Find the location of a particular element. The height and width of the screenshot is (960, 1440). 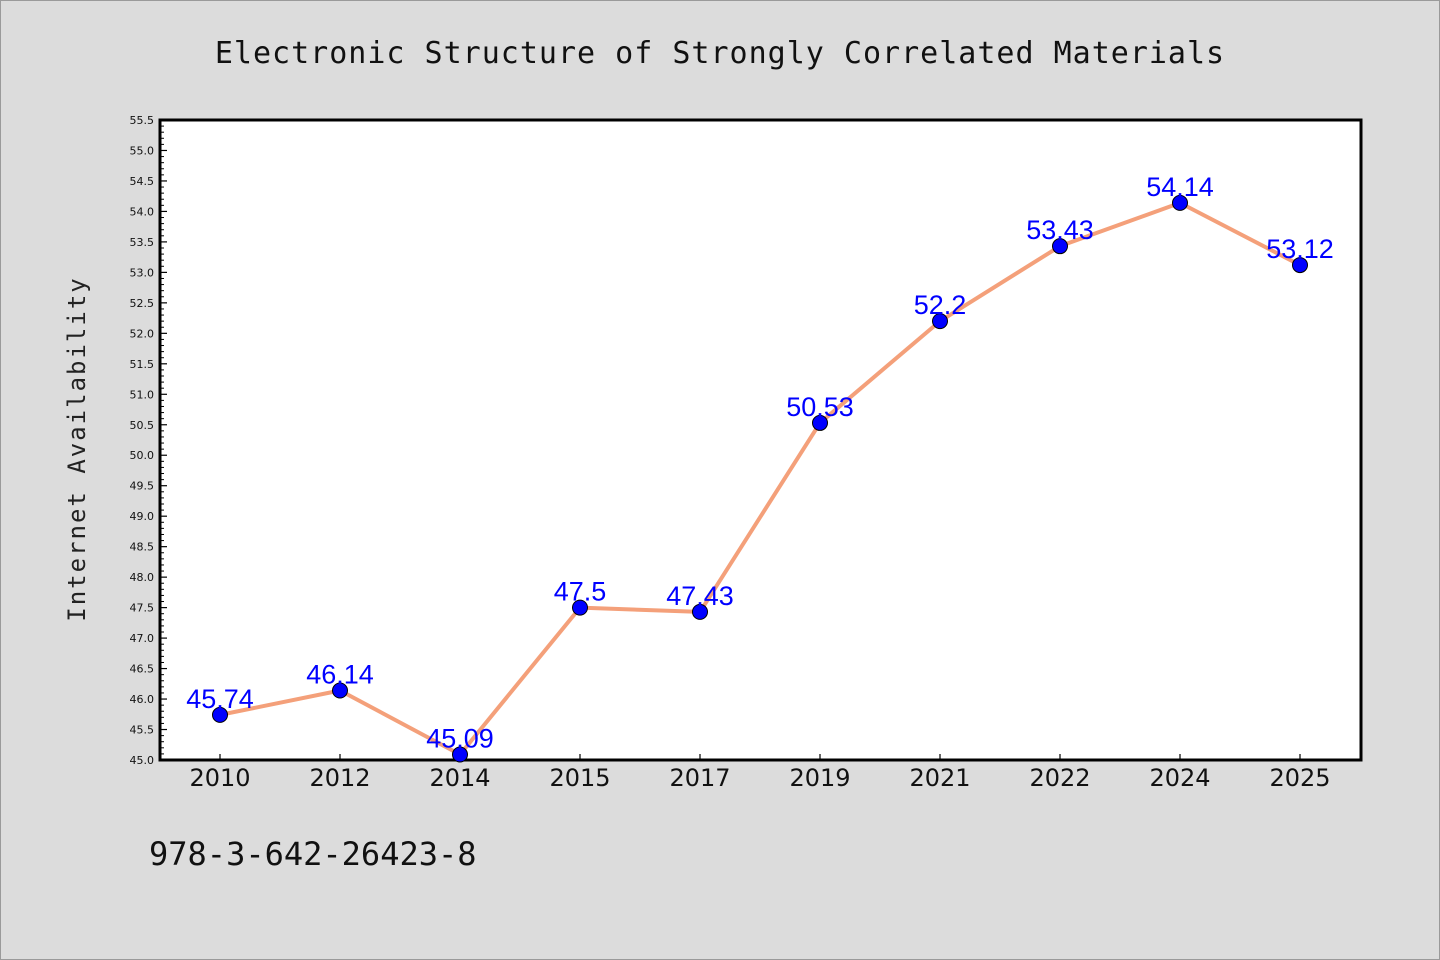

data-label: 47.5 is located at coordinates (580, 592).